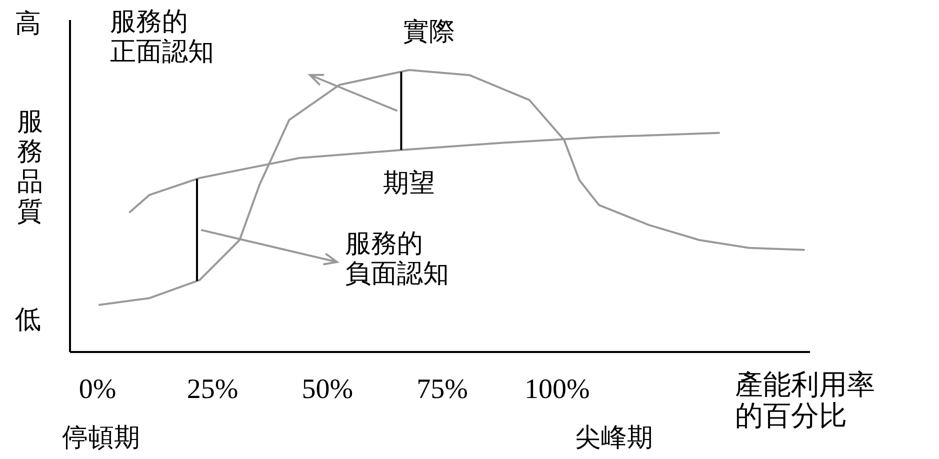  I want to click on series-label: 實際, so click(429, 31).